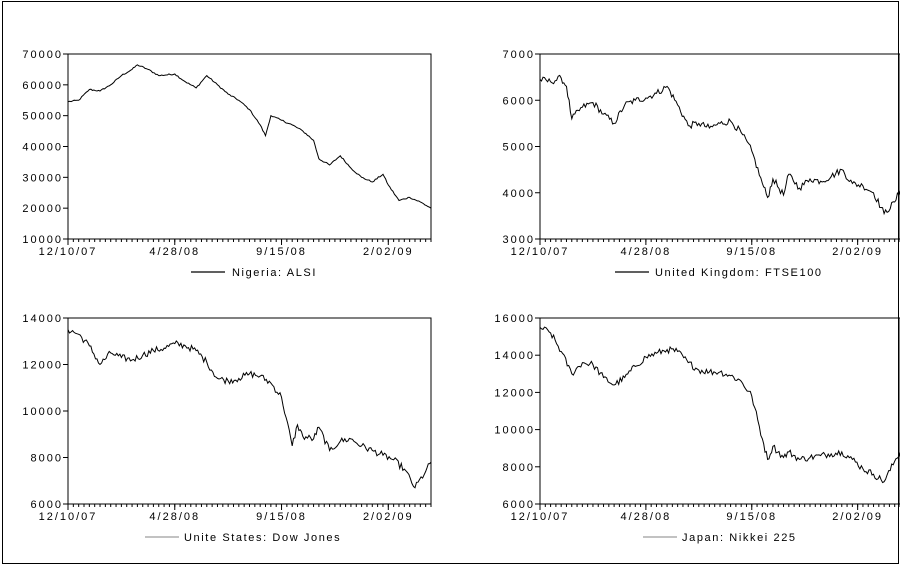 This screenshot has height=570, width=903. What do you see at coordinates (42, 148) in the screenshot?
I see `y-tick-label: 40000` at bounding box center [42, 148].